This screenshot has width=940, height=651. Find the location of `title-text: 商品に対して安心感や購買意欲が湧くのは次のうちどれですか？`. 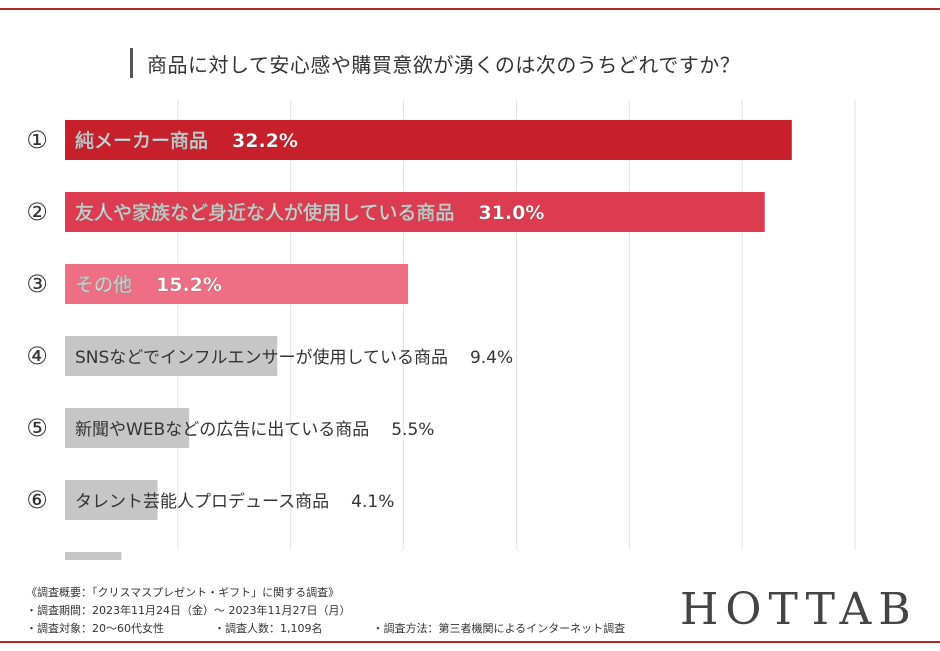

title-text: 商品に対して安心感や購買意欲が湧くのは次のうちどれですか？ is located at coordinates (444, 64).